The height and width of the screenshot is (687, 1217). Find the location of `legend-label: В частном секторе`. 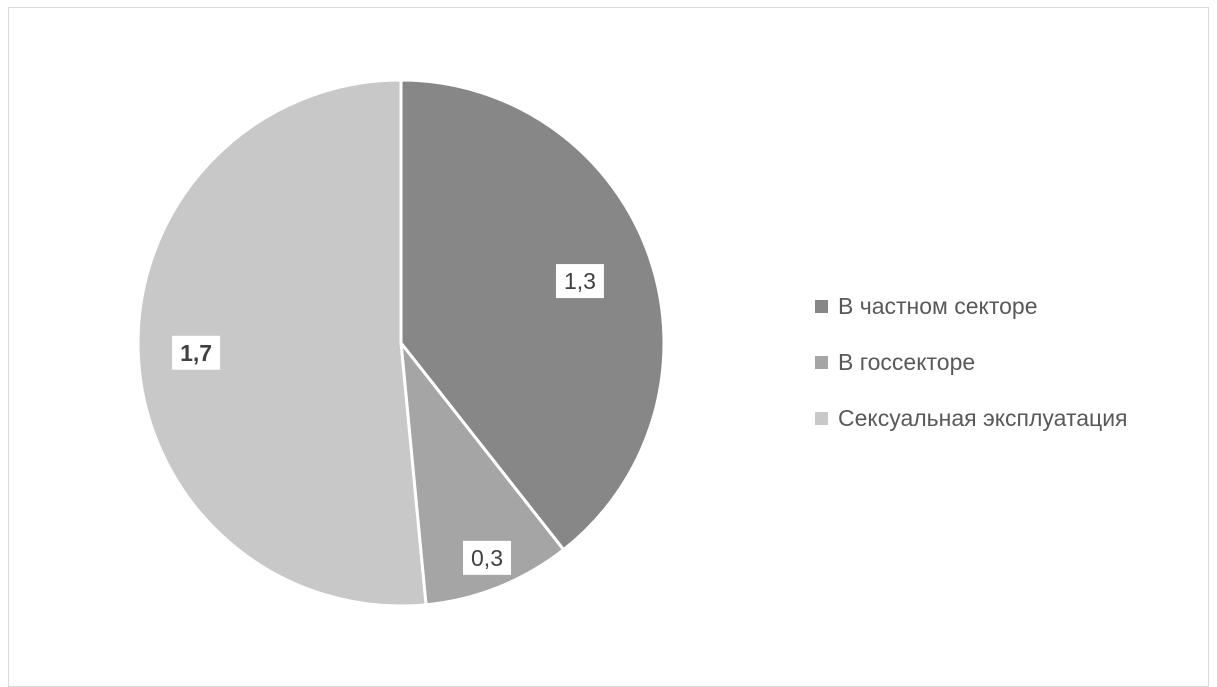

legend-label: В частном секторе is located at coordinates (938, 305).